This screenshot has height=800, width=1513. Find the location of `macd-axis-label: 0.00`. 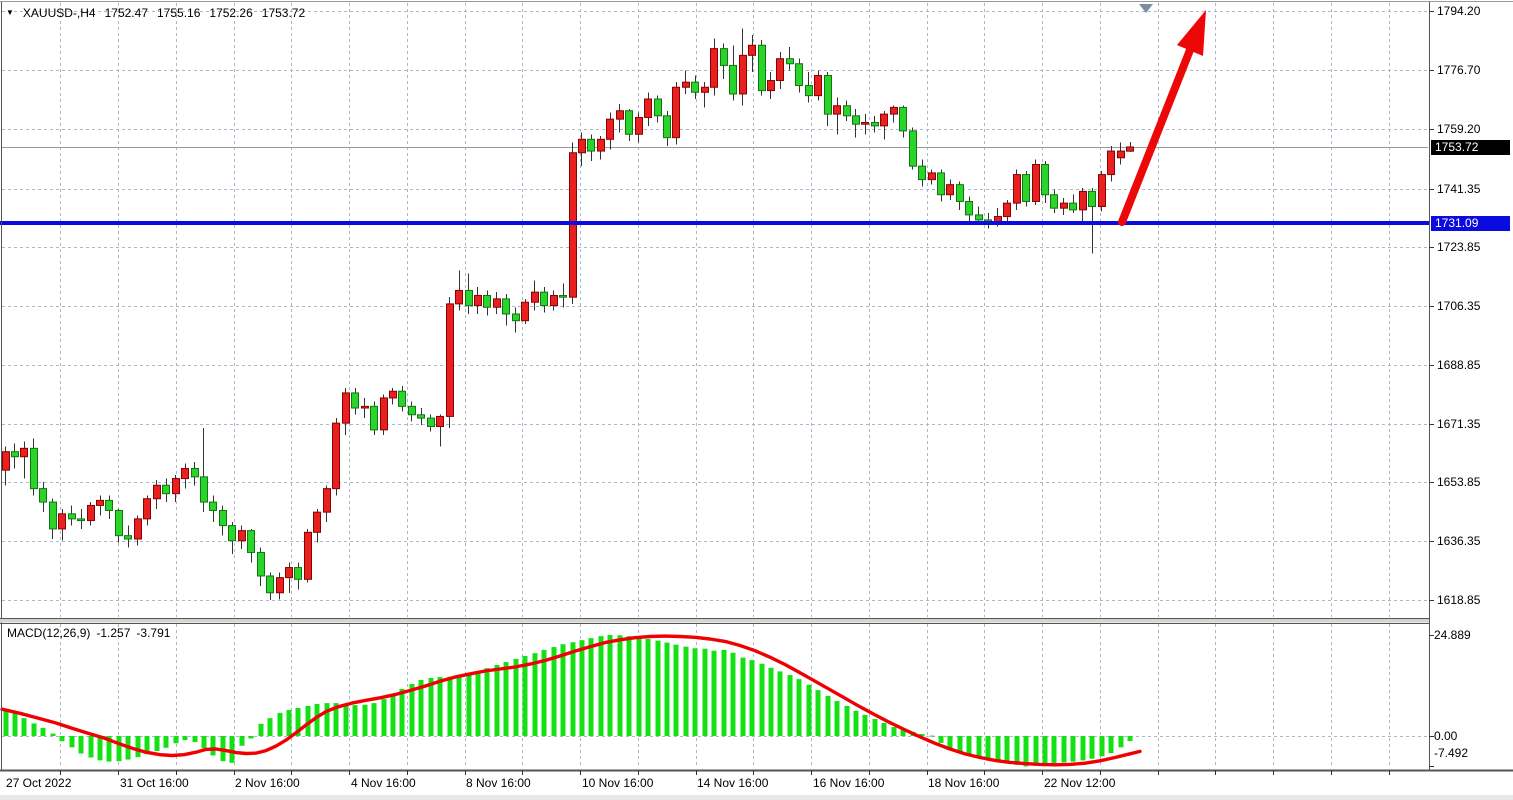

macd-axis-label: 0.00 is located at coordinates (1446, 736).